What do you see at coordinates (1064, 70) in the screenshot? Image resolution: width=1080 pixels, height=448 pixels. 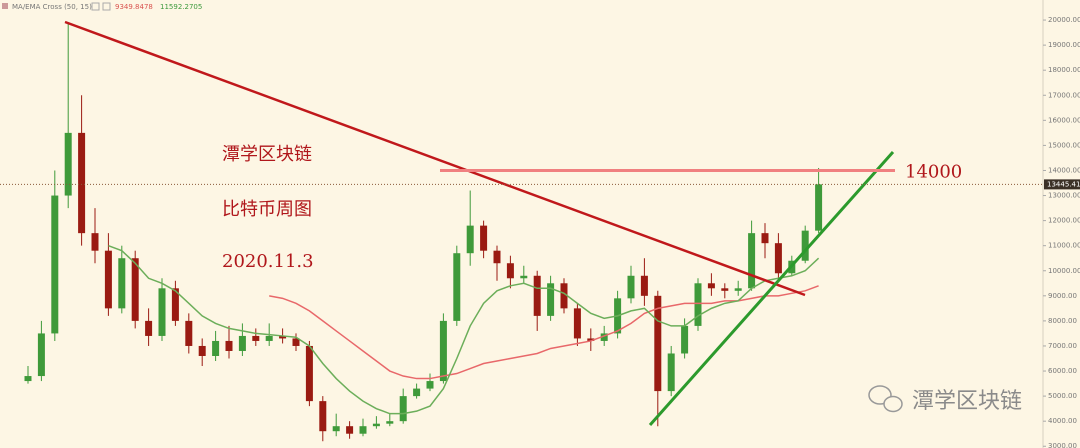 I see `y-tick-label: 18000.00` at bounding box center [1064, 70].